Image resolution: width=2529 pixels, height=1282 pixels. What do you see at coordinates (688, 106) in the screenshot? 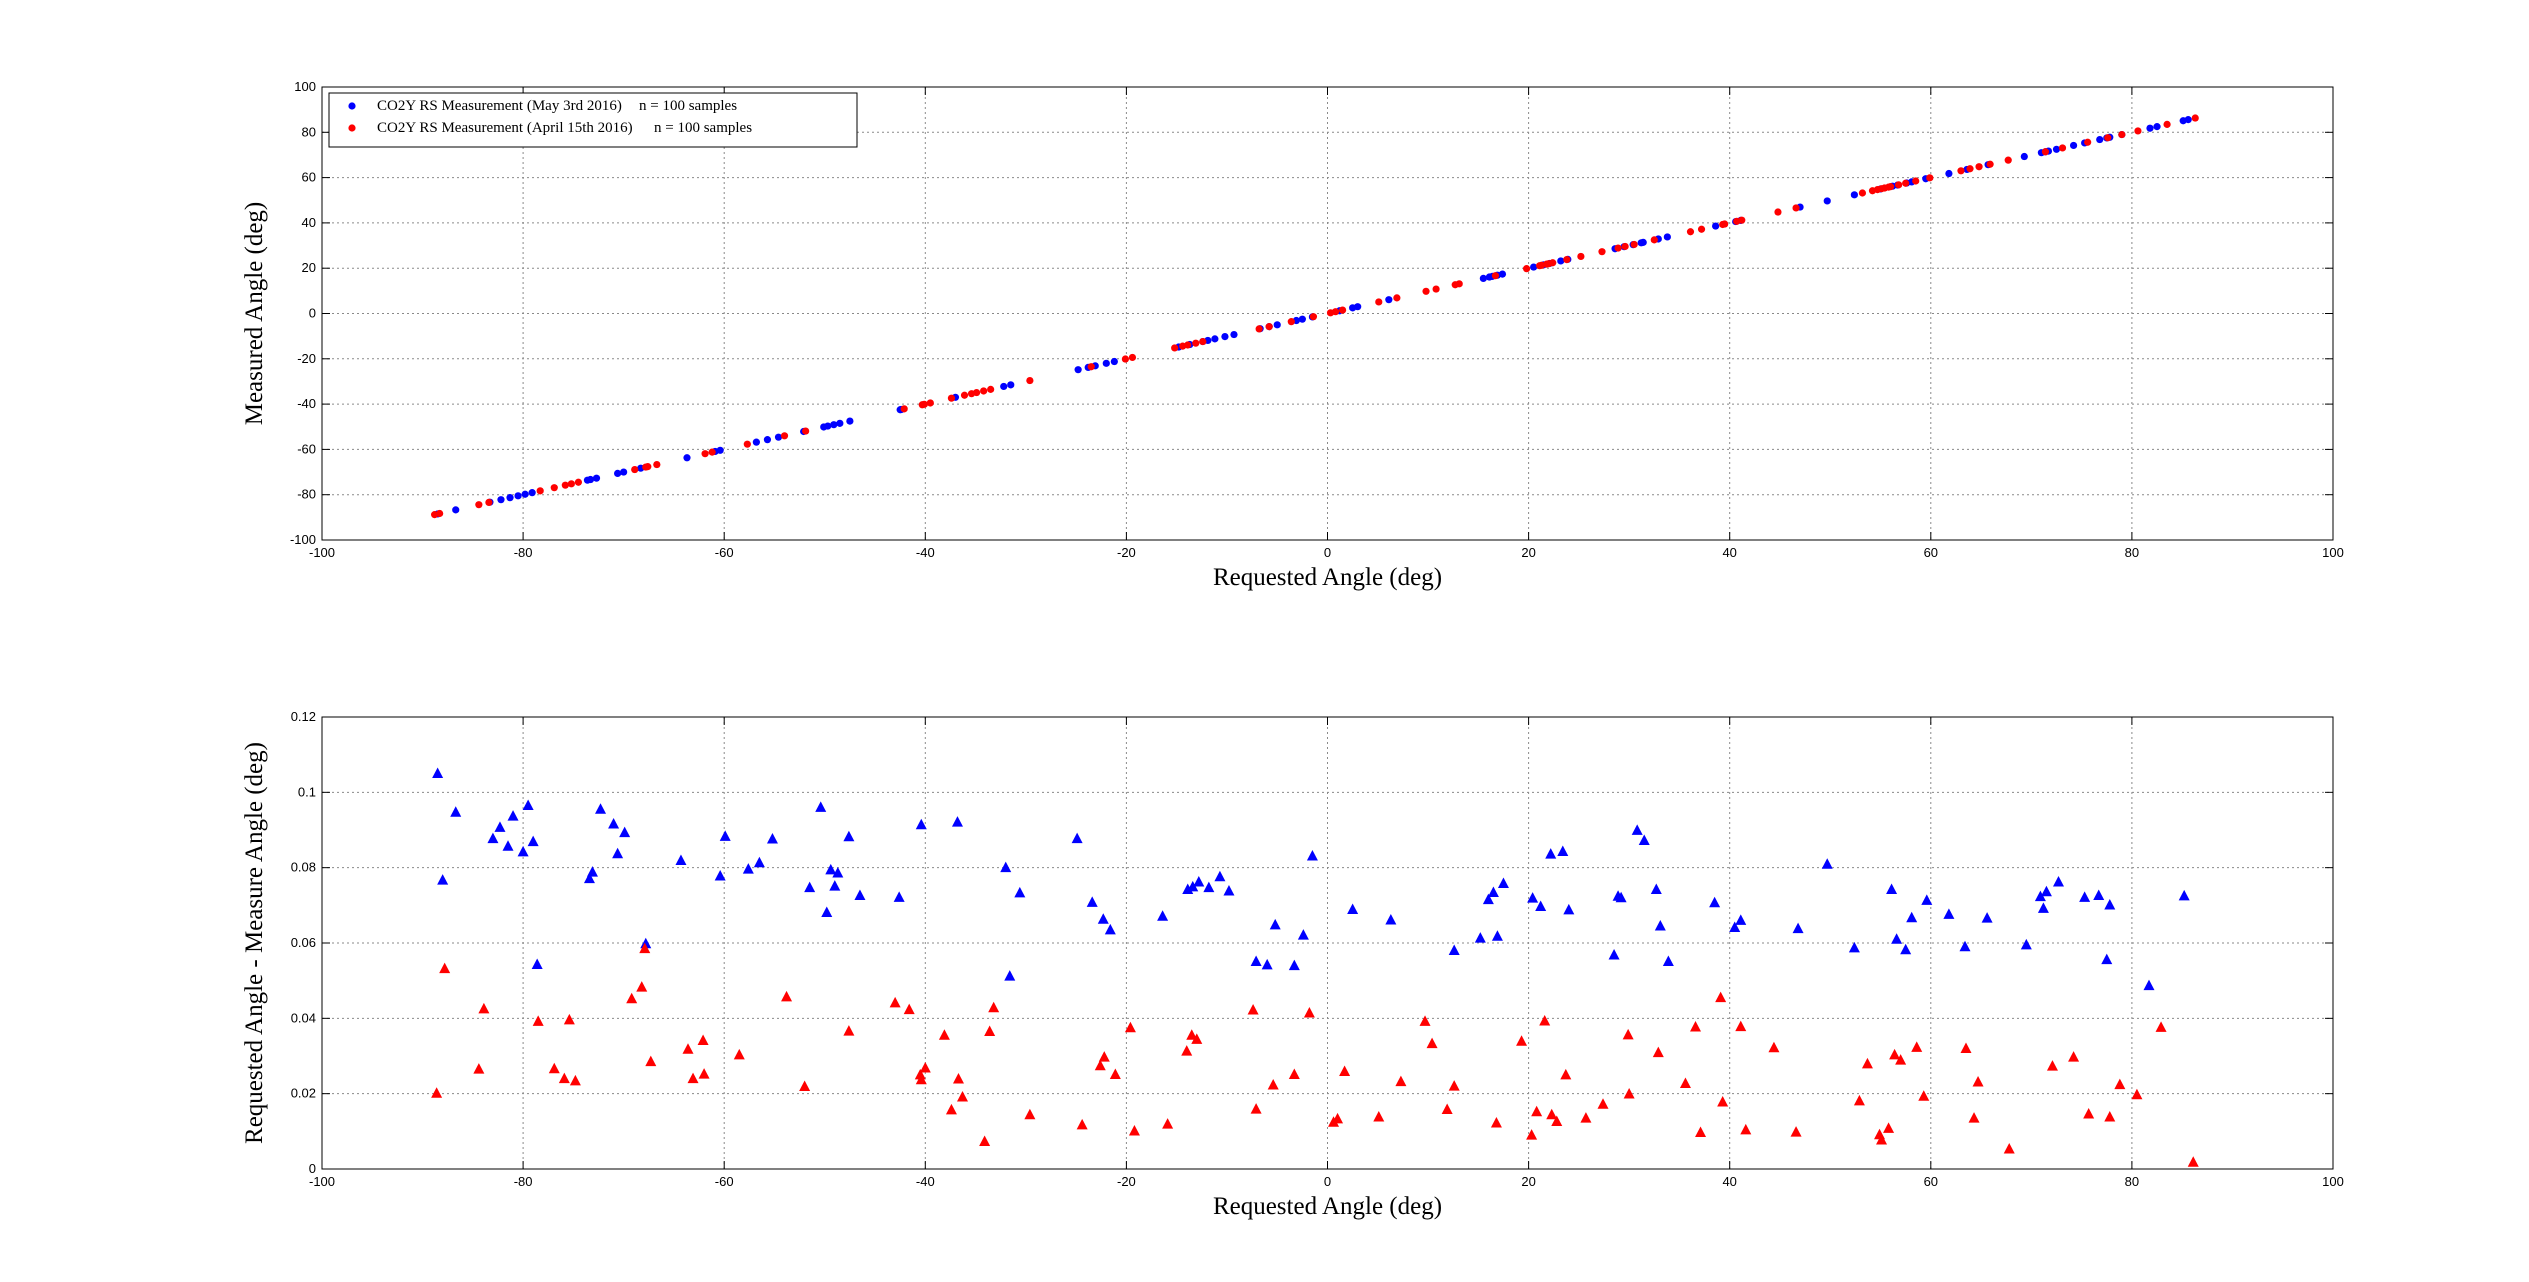
I see `legend-count: n = 100 samples` at bounding box center [688, 106].